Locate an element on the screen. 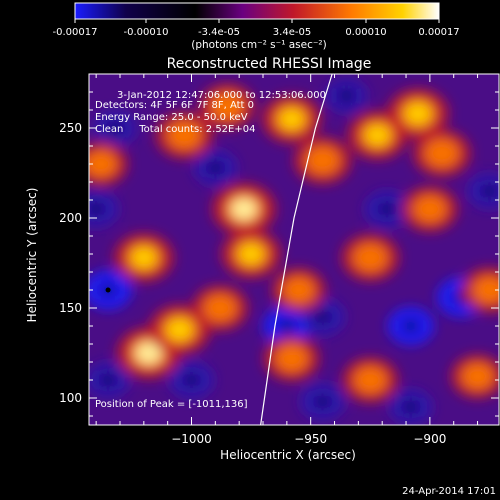  x-tick-label: −900 is located at coordinates (429, 439).